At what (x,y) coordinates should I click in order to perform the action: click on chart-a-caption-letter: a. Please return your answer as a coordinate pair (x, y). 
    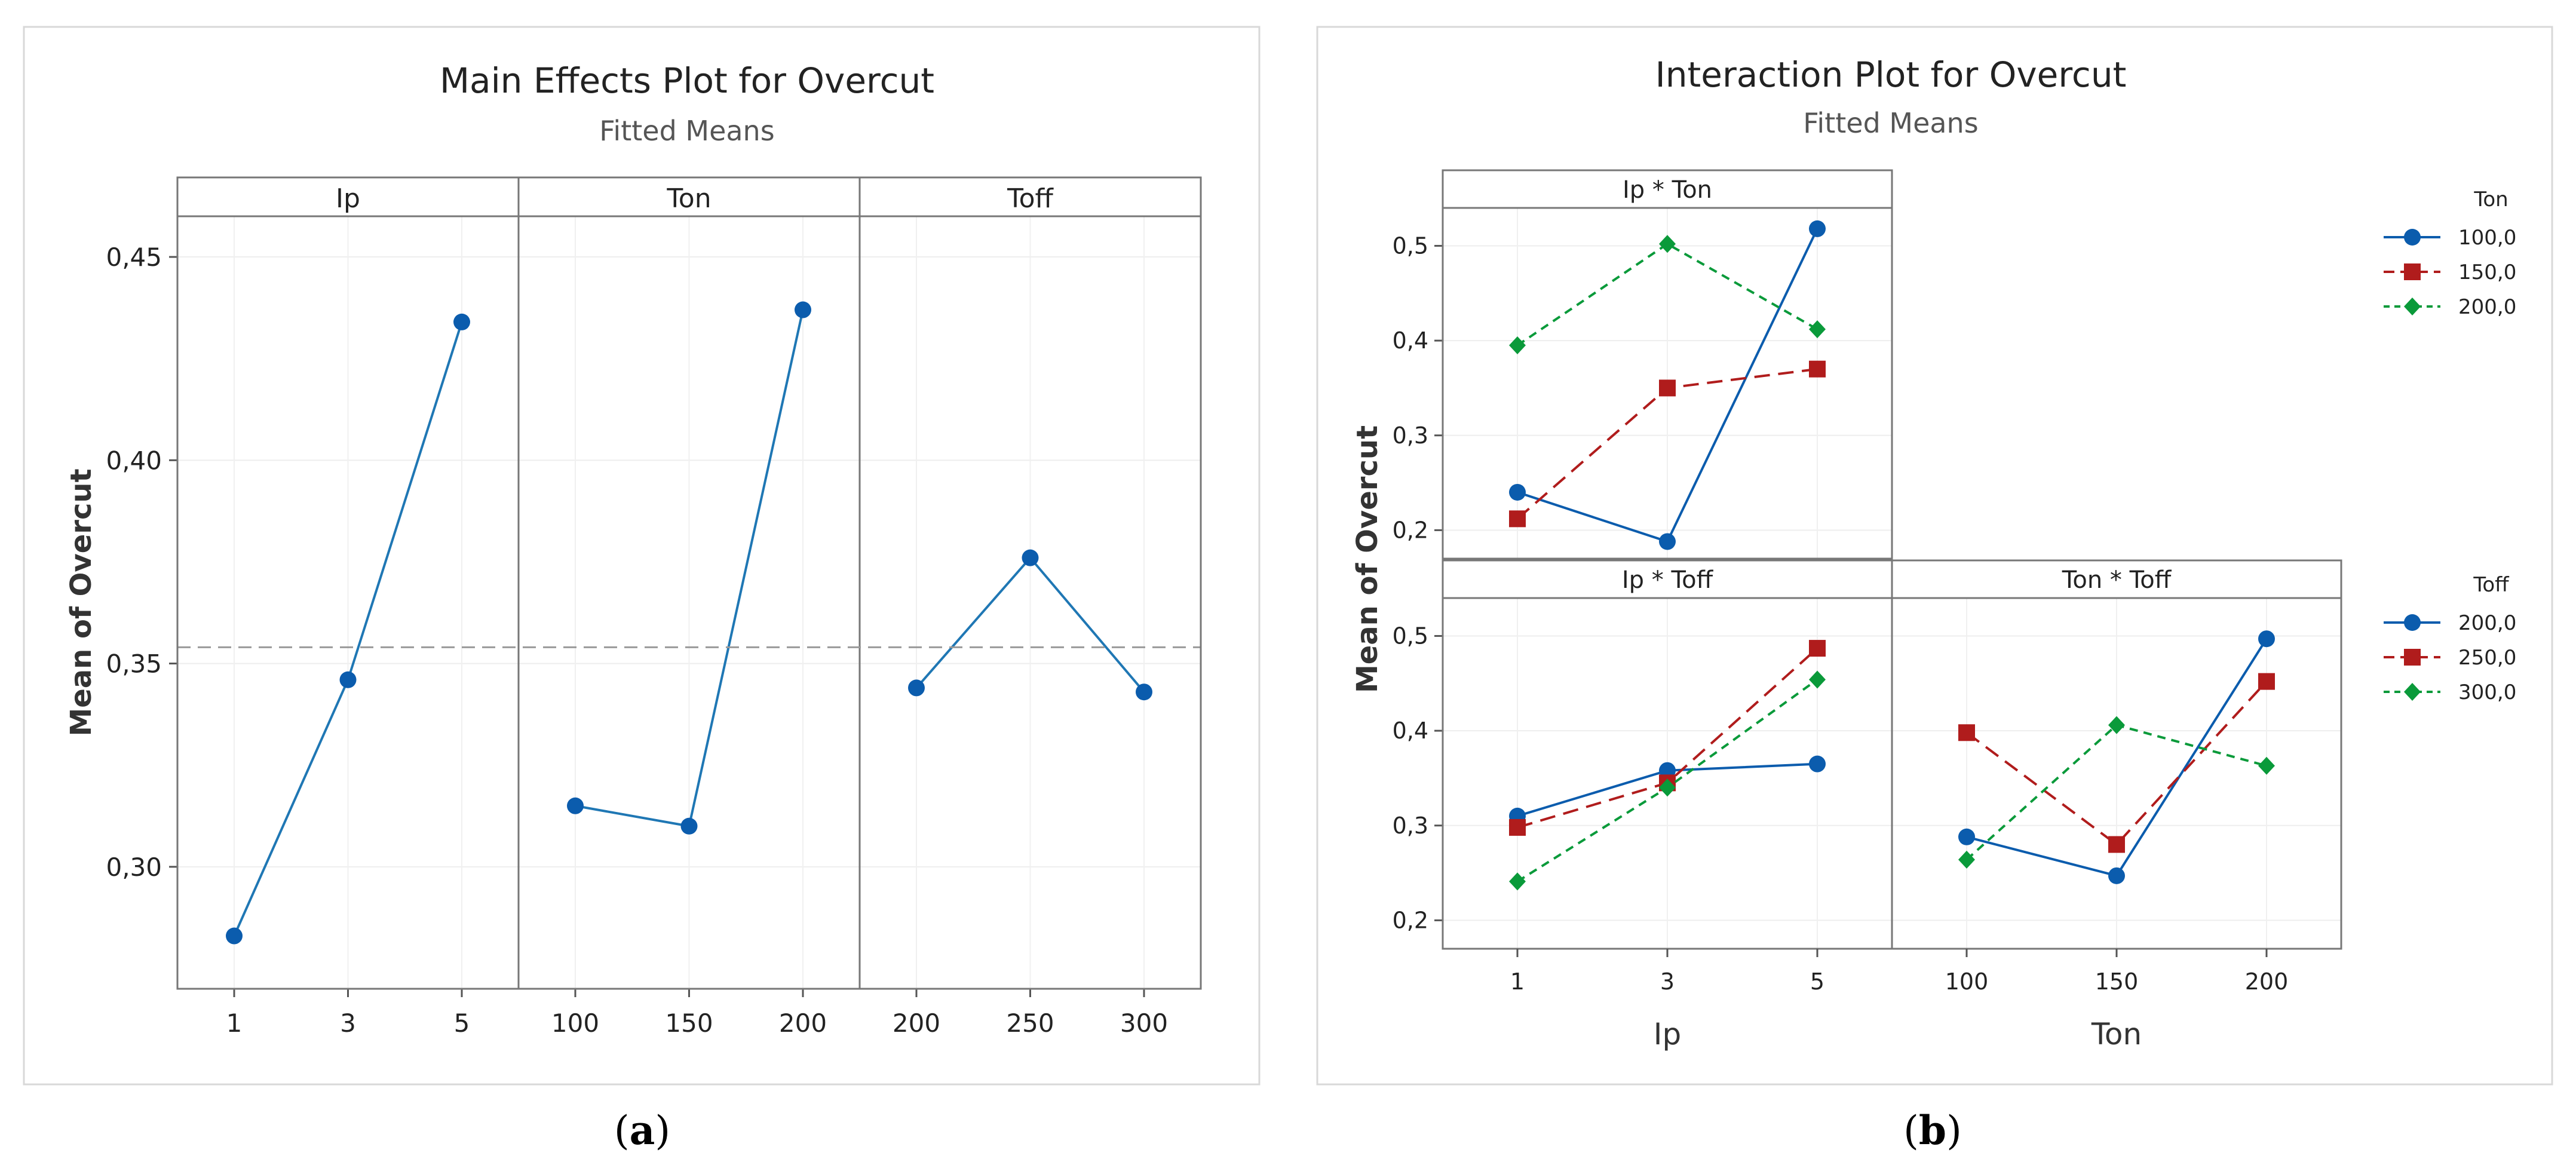
    Looking at the image, I should click on (642, 1130).